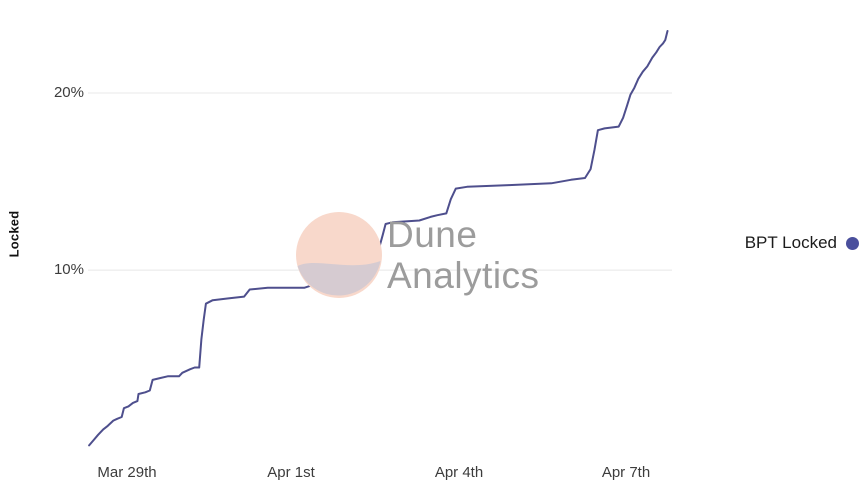  I want to click on x-tick-label-mar29: Mar 29th, so click(127, 472).